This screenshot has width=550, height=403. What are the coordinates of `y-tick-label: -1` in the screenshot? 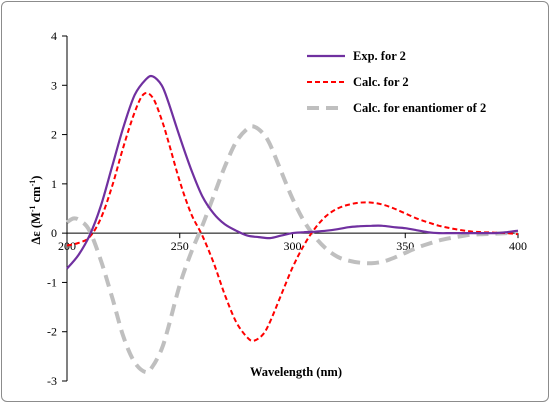 It's located at (52, 282).